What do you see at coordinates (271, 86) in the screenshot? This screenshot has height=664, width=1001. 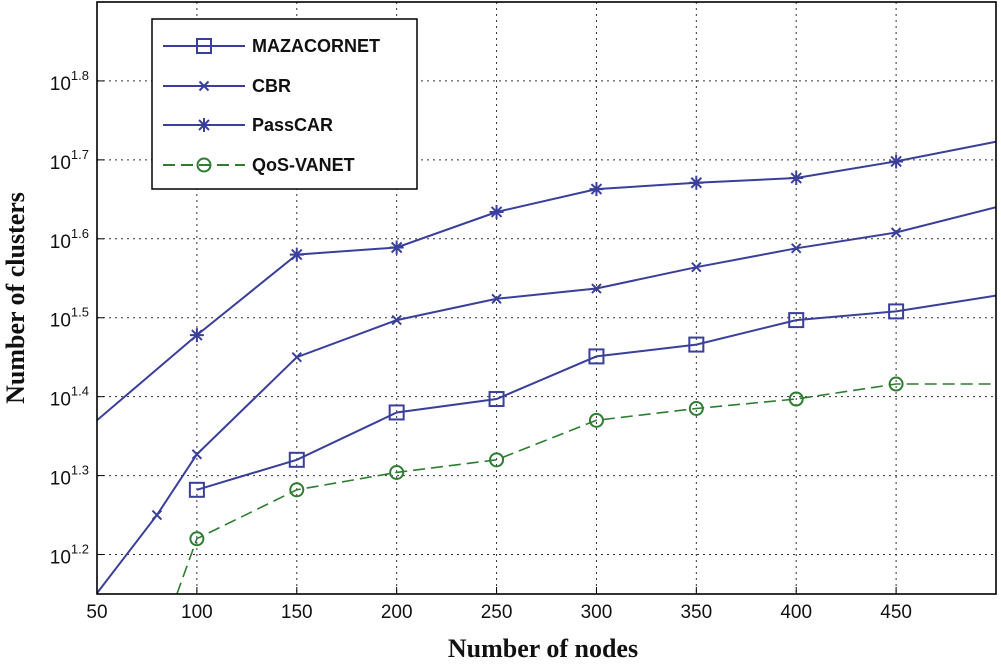 I see `legend-label: CBR` at bounding box center [271, 86].